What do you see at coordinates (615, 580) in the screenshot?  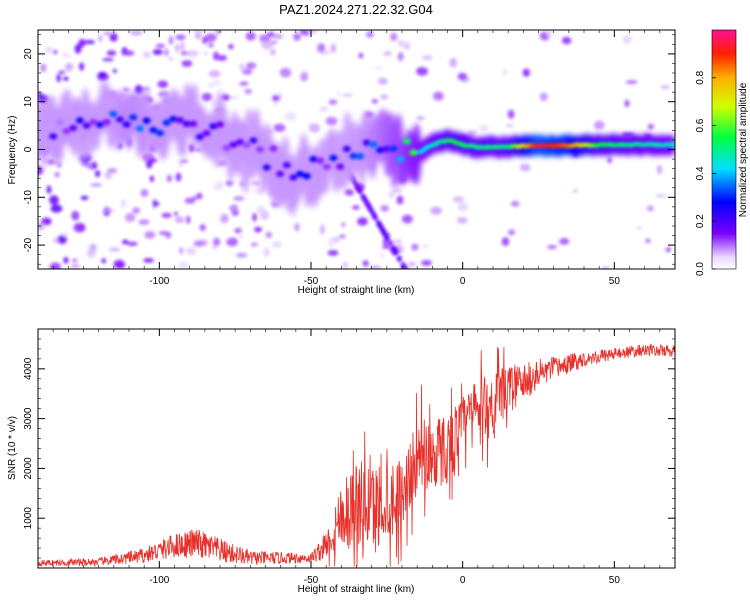 I see `snr-x-tick-label: 50` at bounding box center [615, 580].